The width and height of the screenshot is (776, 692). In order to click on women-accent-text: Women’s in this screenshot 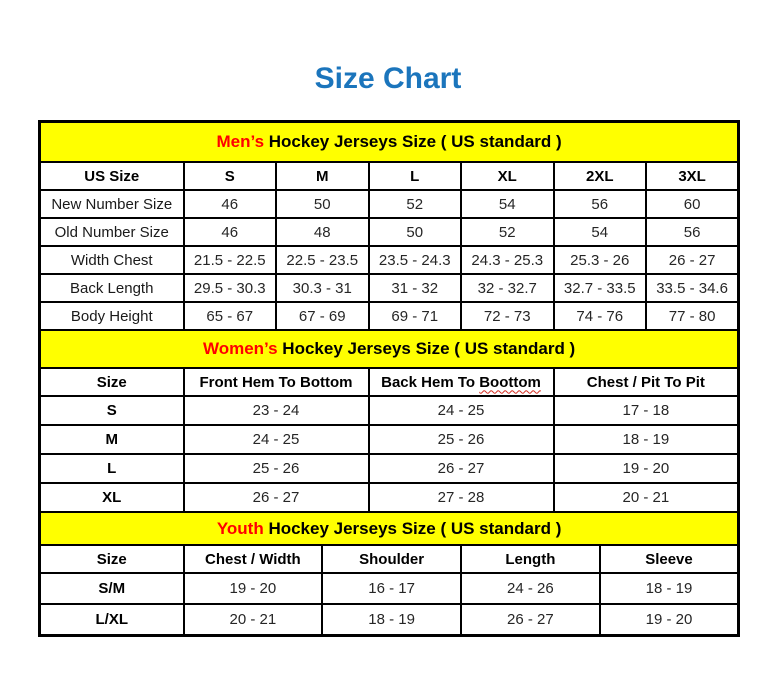, I will do `click(240, 348)`.